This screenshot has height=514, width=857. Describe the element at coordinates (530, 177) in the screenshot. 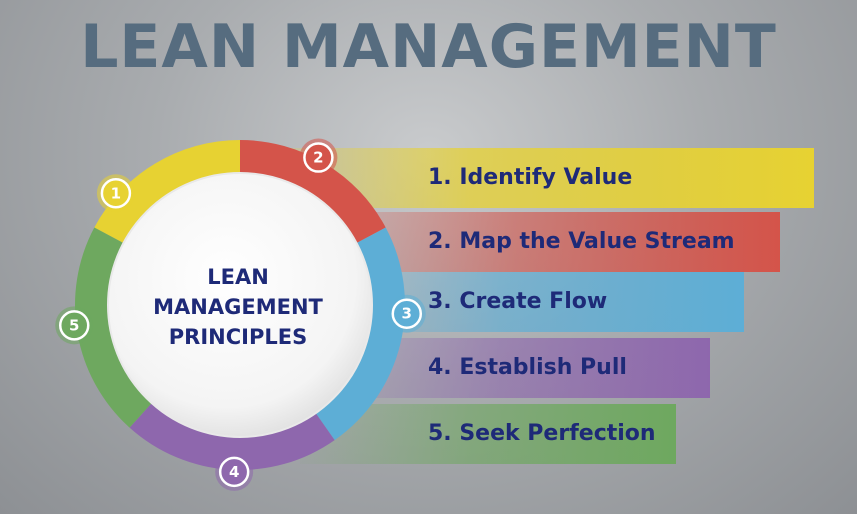

I see `principle-label-1: 1. Identify Value` at that location.